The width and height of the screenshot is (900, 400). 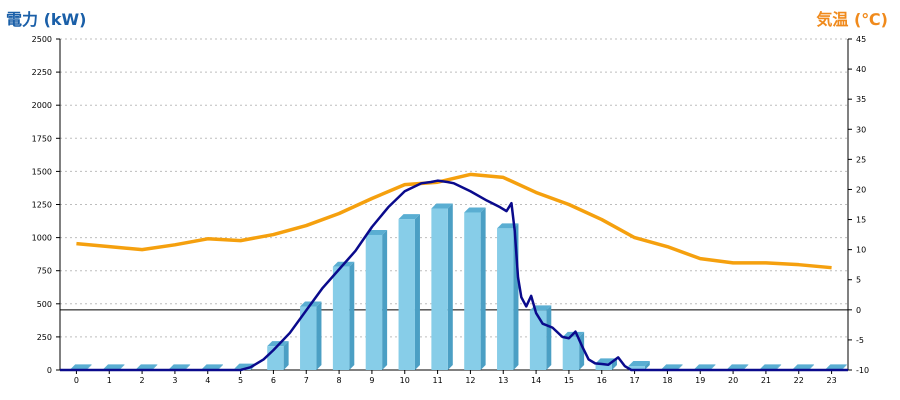 What do you see at coordinates (42, 39) in the screenshot?
I see `left-axis-tick-label: 2500` at bounding box center [42, 39].